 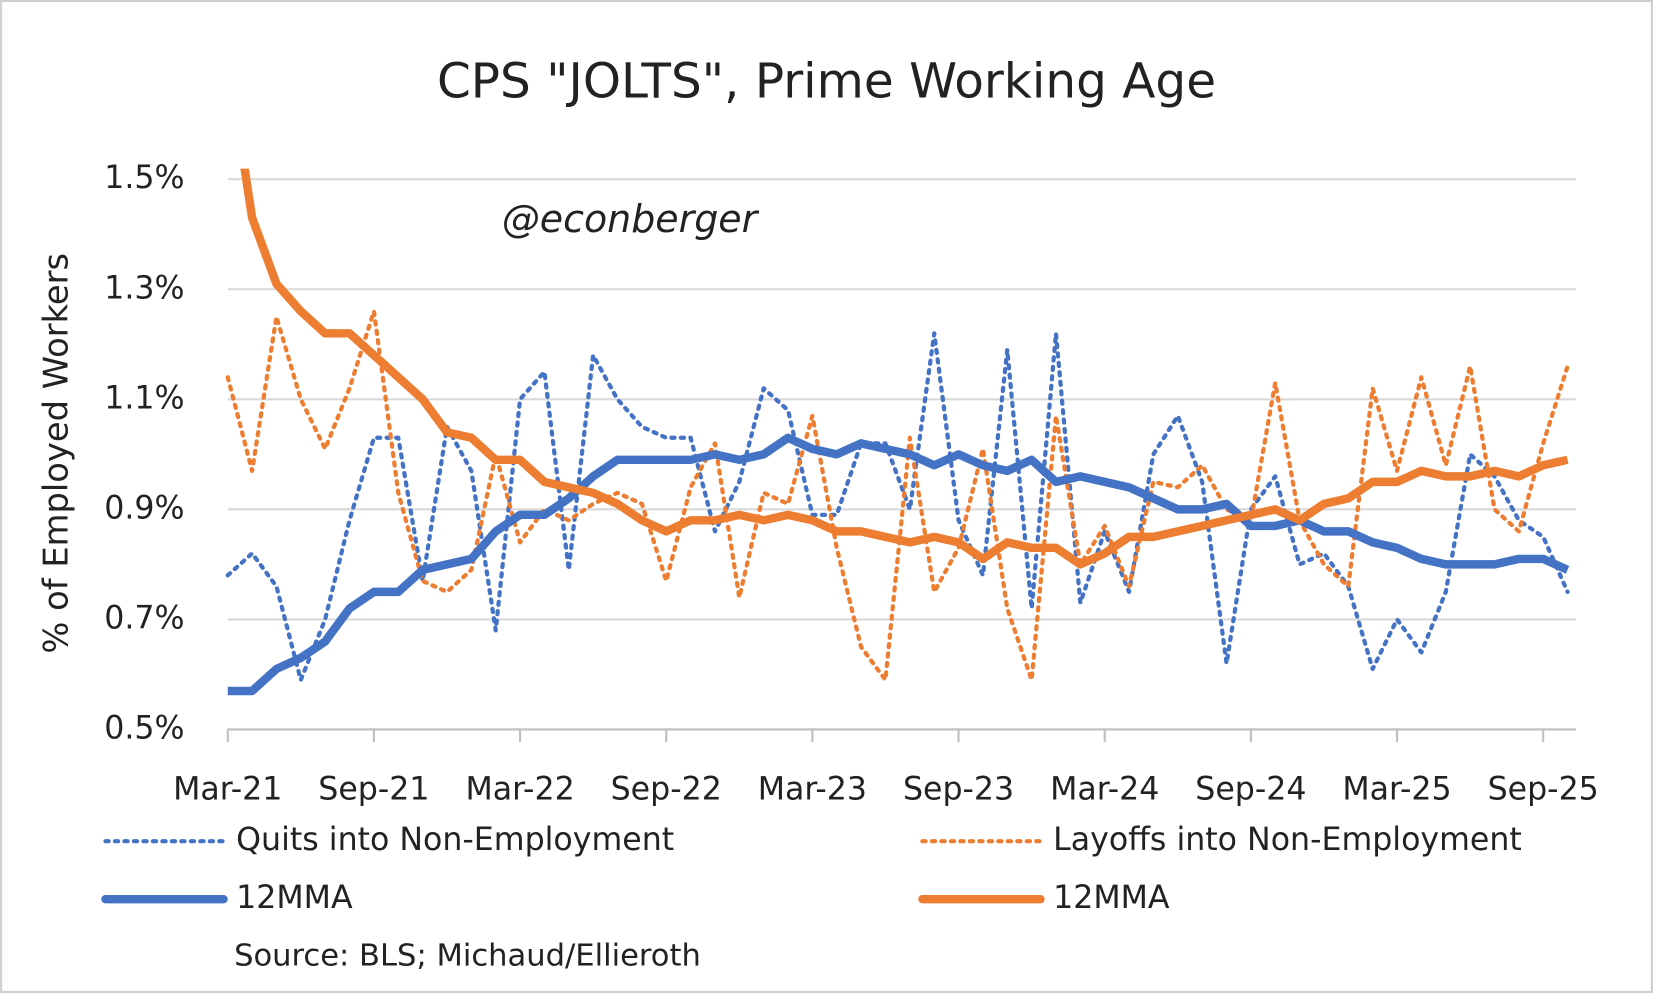 I want to click on x-tick-label: Mar-25, so click(x=1396, y=790).